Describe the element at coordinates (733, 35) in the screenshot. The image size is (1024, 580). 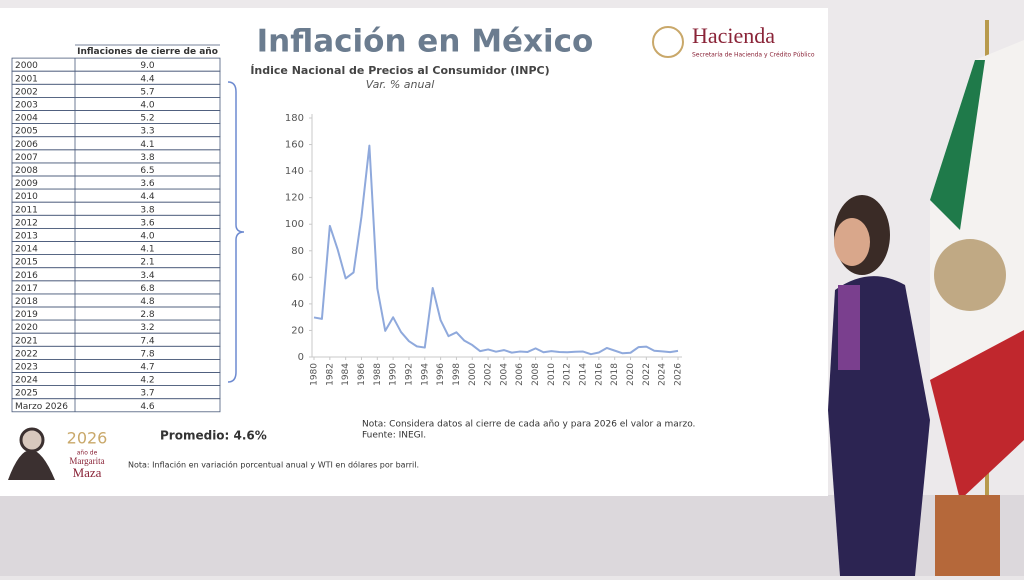
I see `brand: Hacienda` at that location.